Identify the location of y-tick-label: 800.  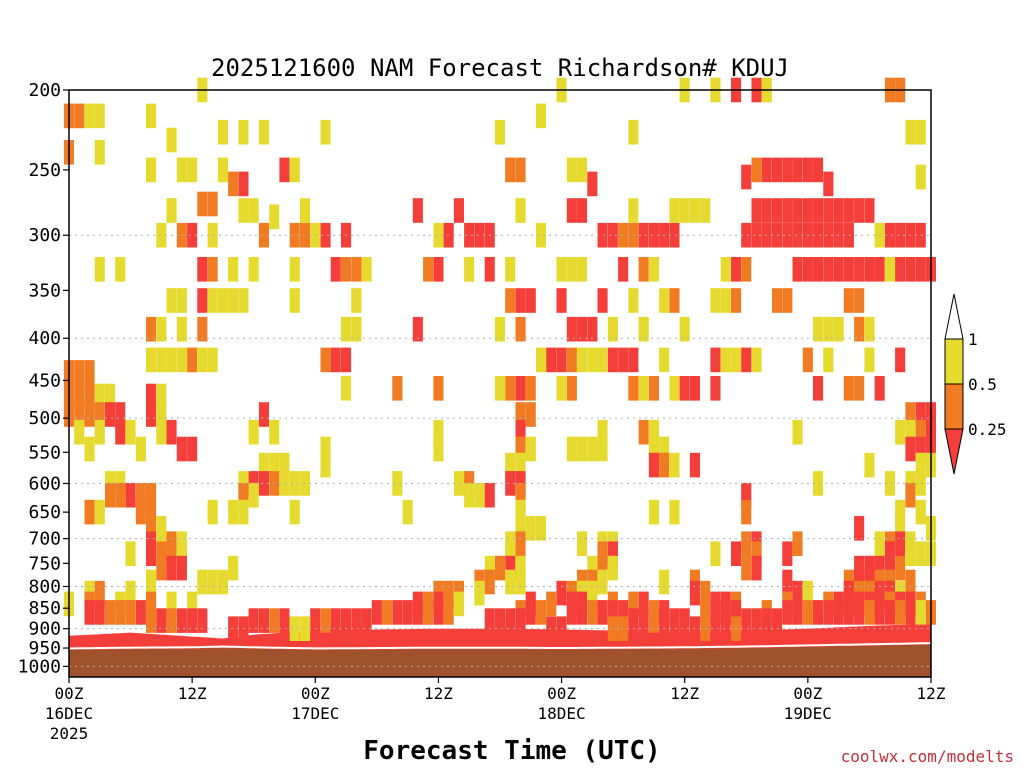
(44, 586).